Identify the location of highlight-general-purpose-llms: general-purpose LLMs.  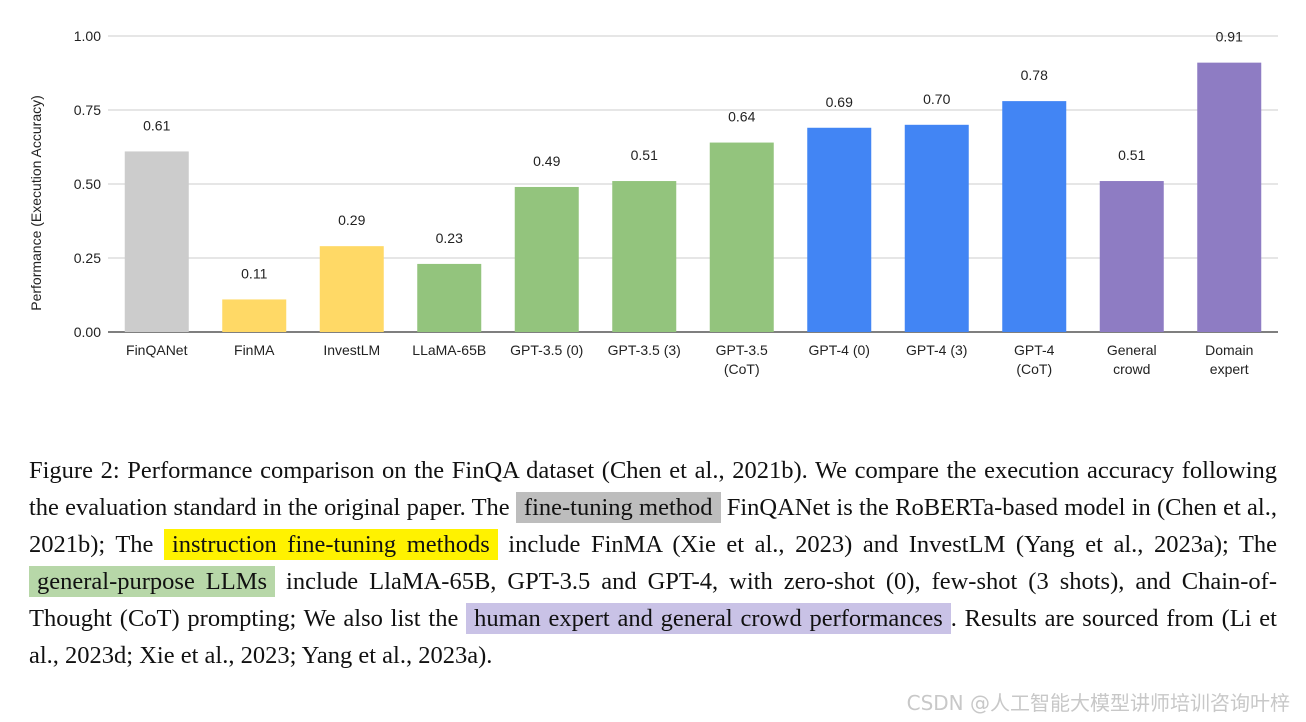
(152, 581).